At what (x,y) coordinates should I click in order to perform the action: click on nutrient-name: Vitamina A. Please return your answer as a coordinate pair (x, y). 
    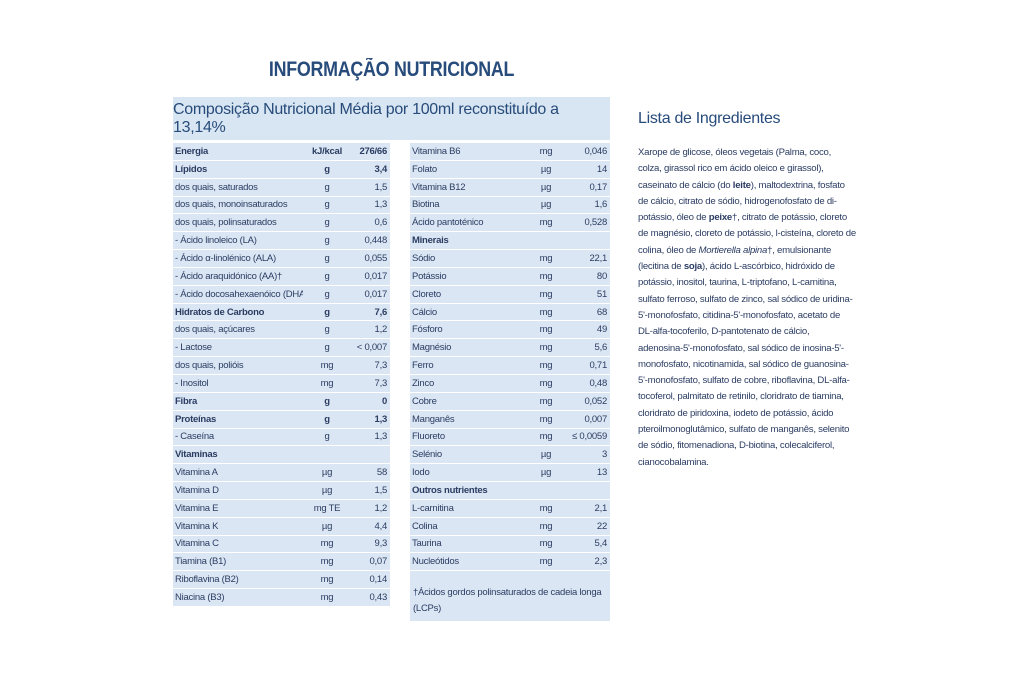
    Looking at the image, I should click on (196, 473).